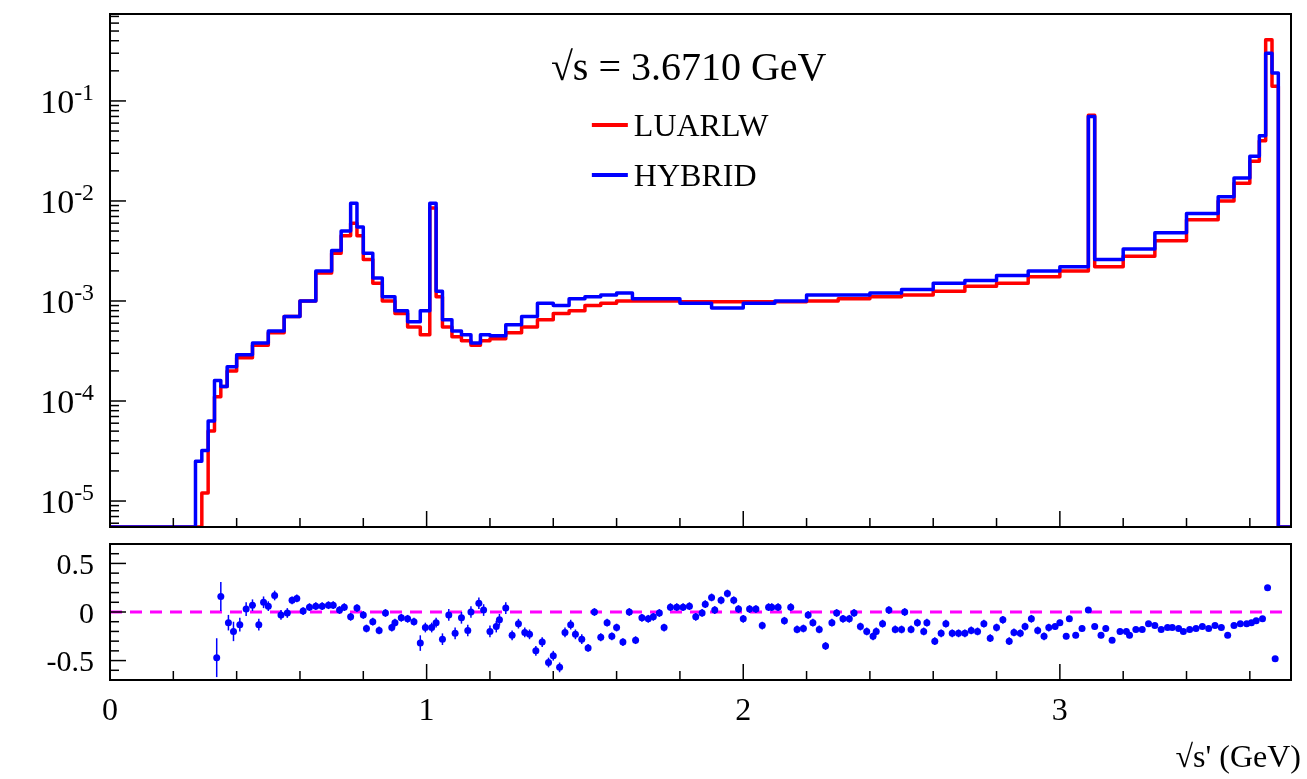 This screenshot has width=1307, height=779. Describe the element at coordinates (75, 563) in the screenshot. I see `y-tick-label: 0.5` at that location.